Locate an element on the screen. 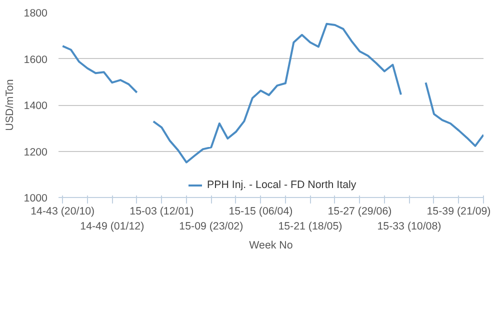 This screenshot has width=500, height=320. x-tick-label: 14-49 (01/12) is located at coordinates (112, 226).